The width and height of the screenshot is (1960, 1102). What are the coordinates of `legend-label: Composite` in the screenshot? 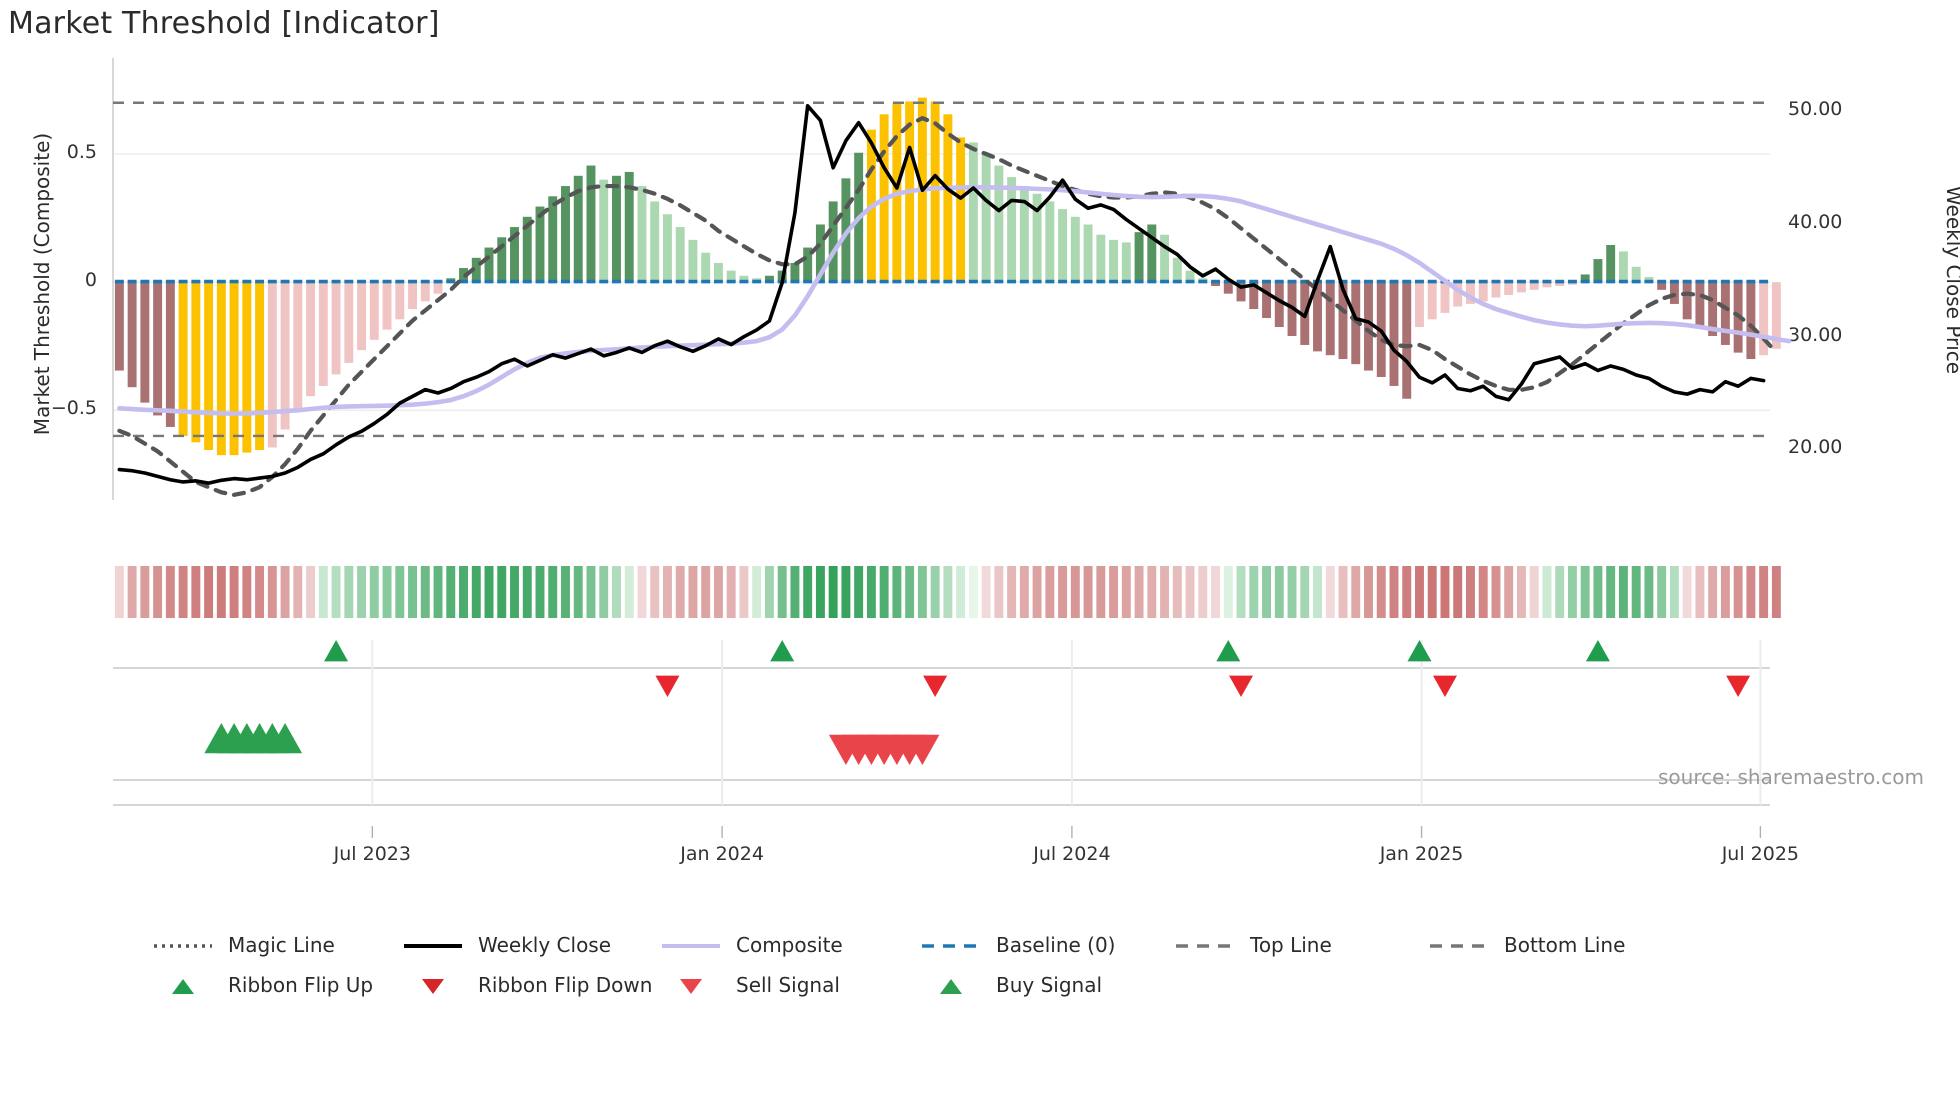 It's located at (789, 945).